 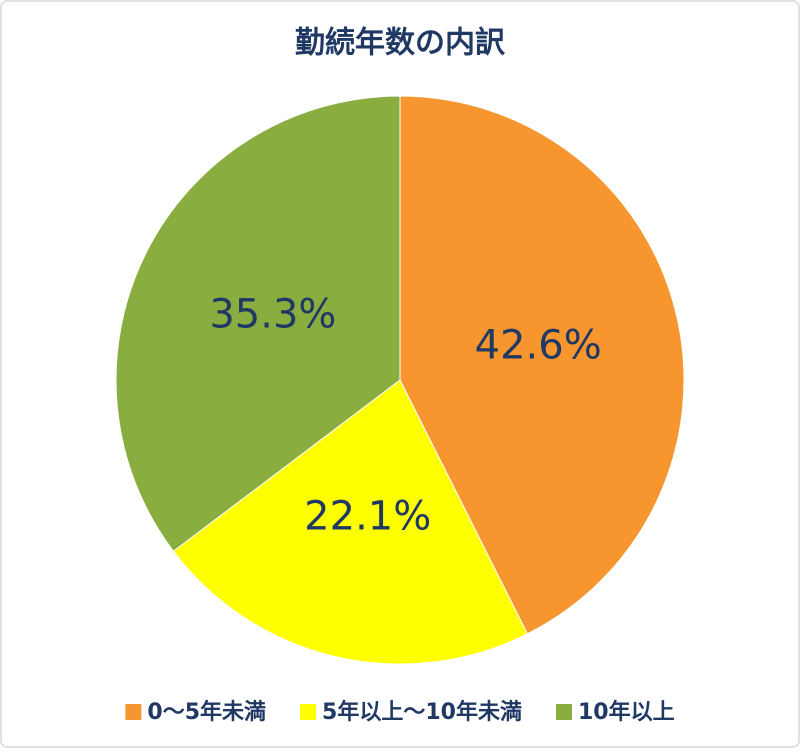 What do you see at coordinates (206, 712) in the screenshot?
I see `legend-label: 0～5年未満` at bounding box center [206, 712].